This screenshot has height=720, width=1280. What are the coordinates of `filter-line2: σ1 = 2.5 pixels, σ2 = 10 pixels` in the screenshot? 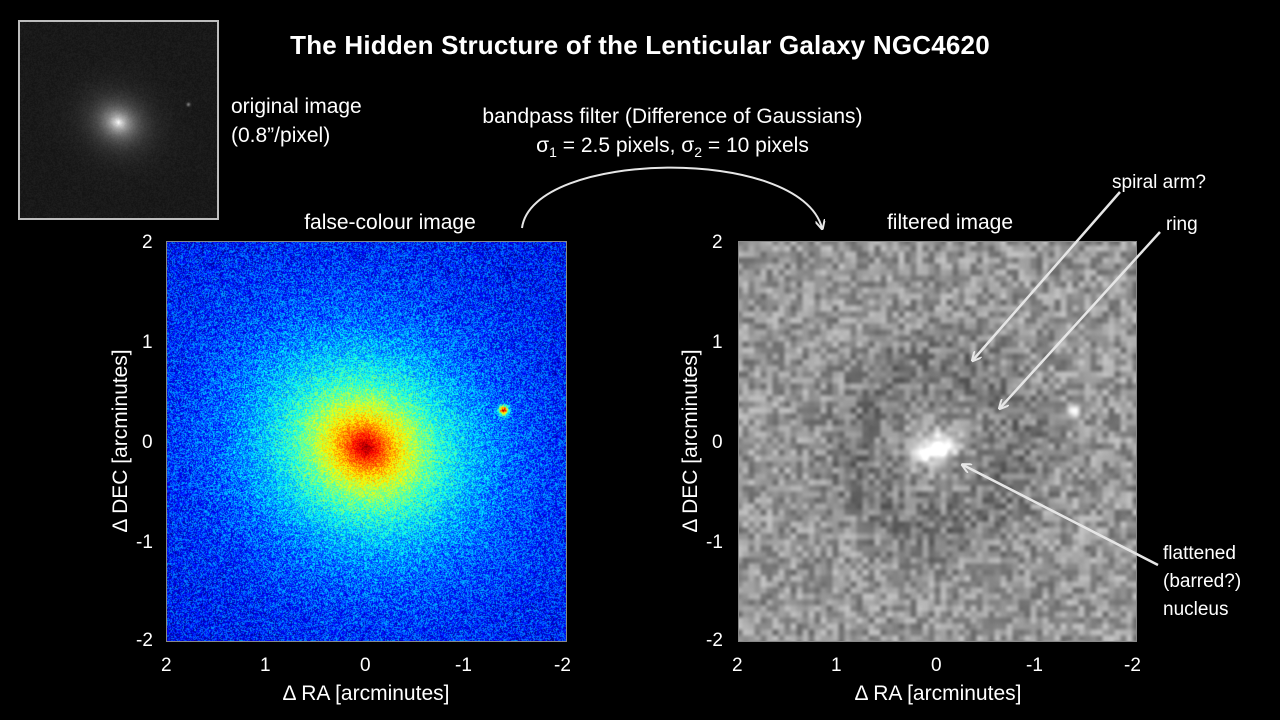 It's located at (672, 149).